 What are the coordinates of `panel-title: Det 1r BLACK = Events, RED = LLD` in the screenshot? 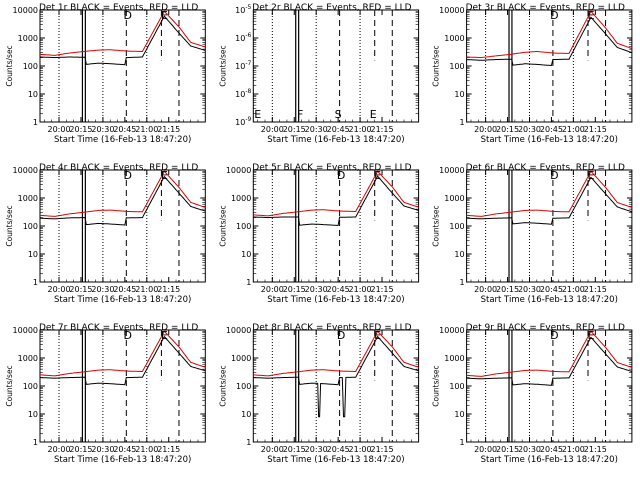 It's located at (118, 8).